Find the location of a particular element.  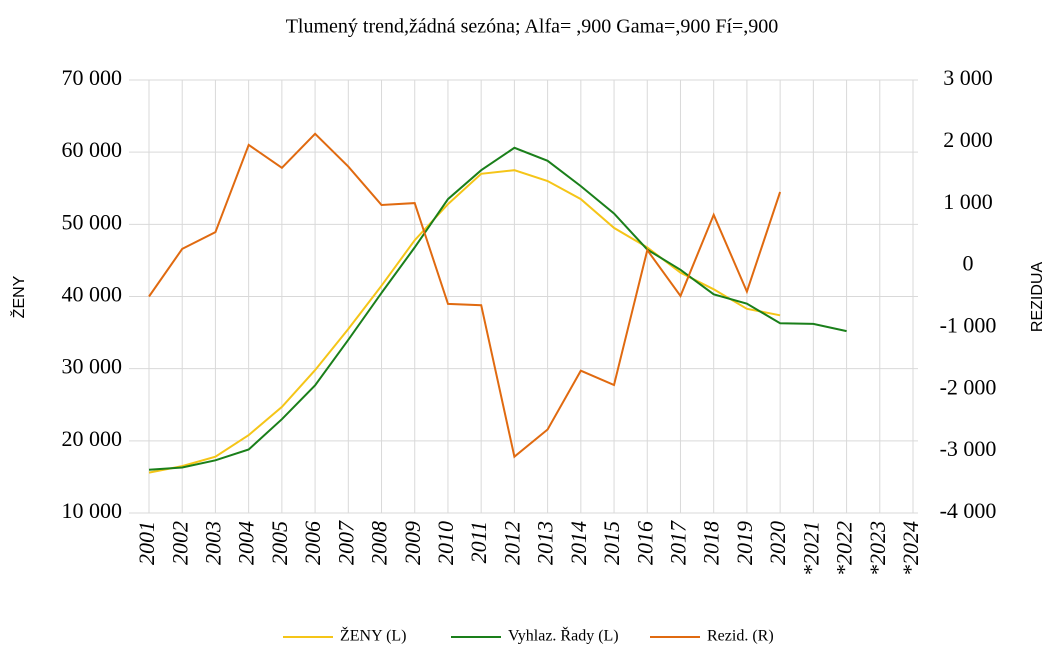

x-tick-label: 2015 is located at coordinates (611, 543).